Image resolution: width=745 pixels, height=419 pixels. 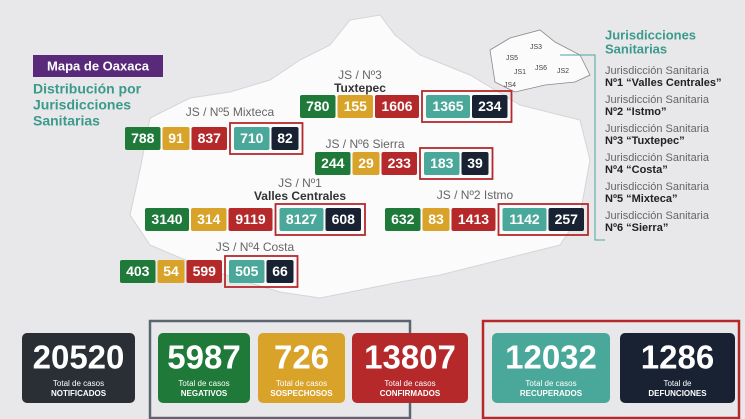 What do you see at coordinates (563, 71) in the screenshot?
I see `minimap-label: JS2` at bounding box center [563, 71].